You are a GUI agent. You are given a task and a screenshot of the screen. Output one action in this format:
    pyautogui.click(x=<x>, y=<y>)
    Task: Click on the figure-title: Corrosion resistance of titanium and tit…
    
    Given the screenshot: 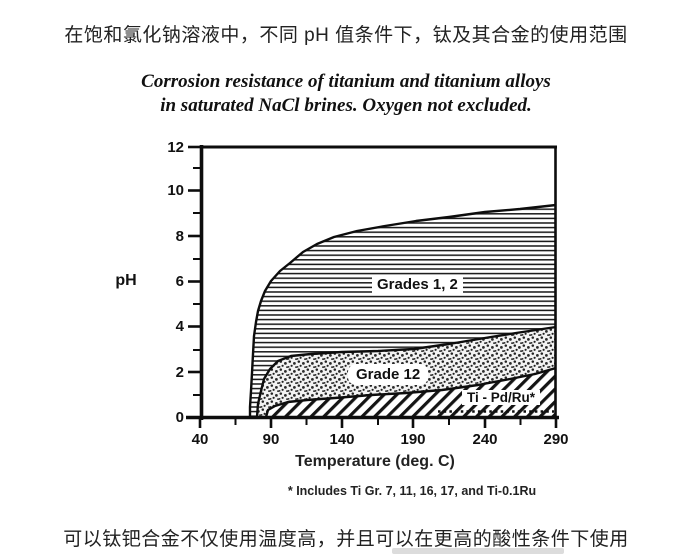 What is the action you would take?
    pyautogui.click(x=346, y=94)
    